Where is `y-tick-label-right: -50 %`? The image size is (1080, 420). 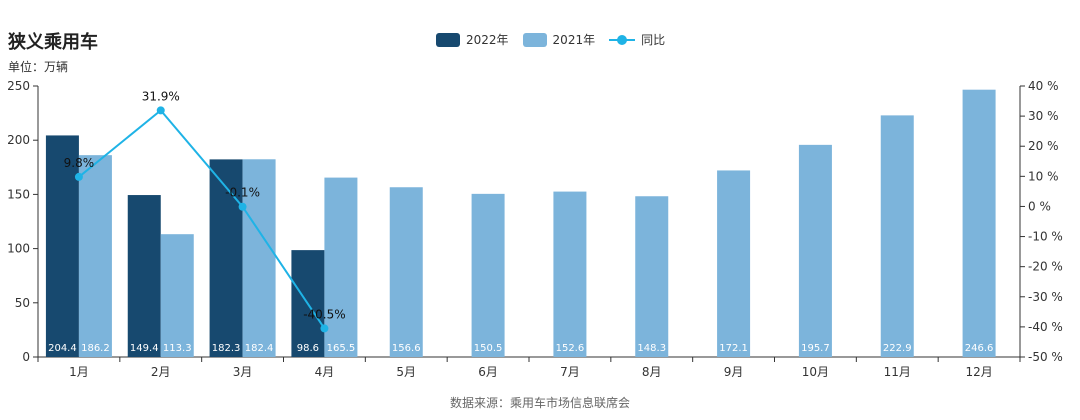 y-tick-label-right: -50 % is located at coordinates (1045, 357).